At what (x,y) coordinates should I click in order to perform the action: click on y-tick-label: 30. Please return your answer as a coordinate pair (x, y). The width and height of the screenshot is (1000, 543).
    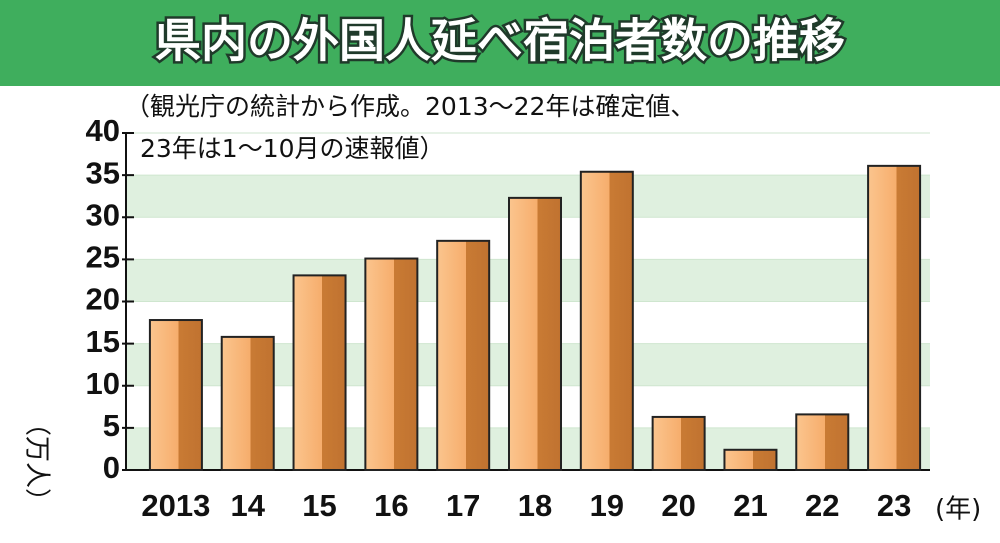
    Looking at the image, I should click on (103, 214).